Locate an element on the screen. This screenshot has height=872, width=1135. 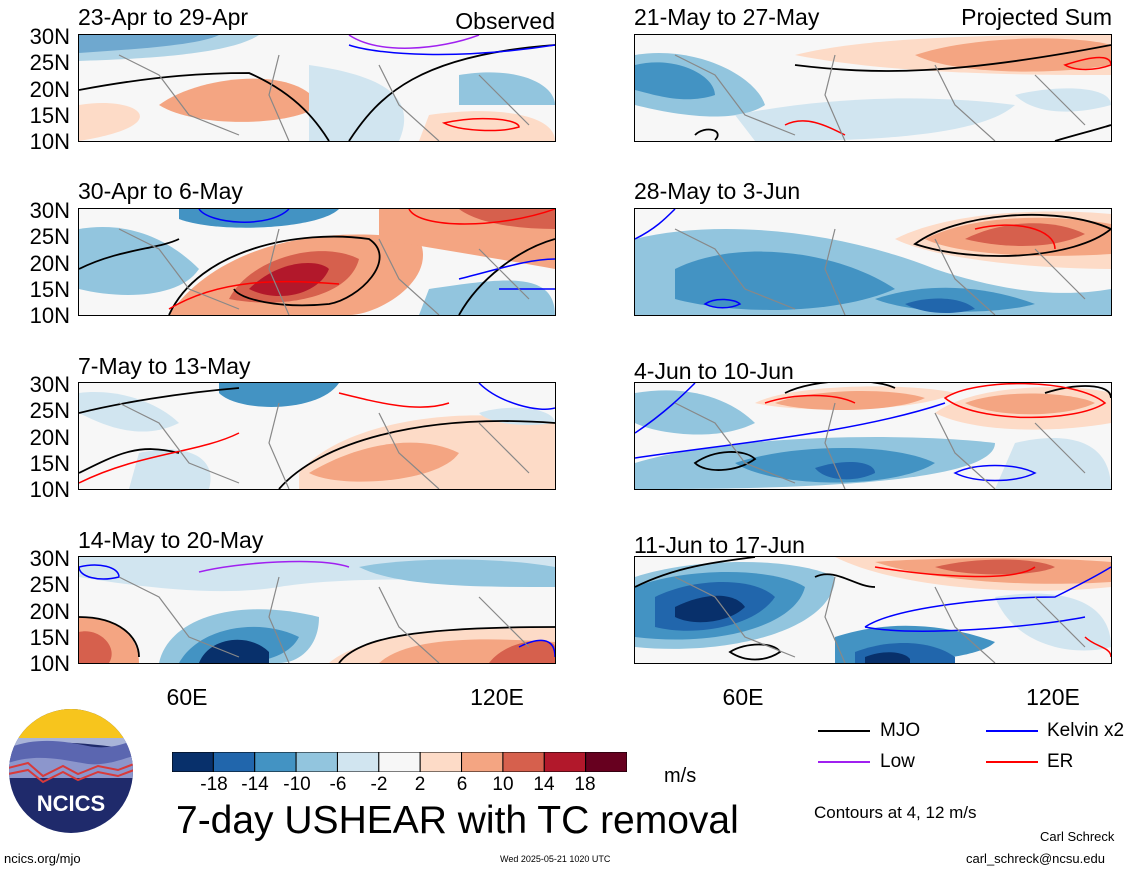
logo-text: NCICS is located at coordinates (71, 803).